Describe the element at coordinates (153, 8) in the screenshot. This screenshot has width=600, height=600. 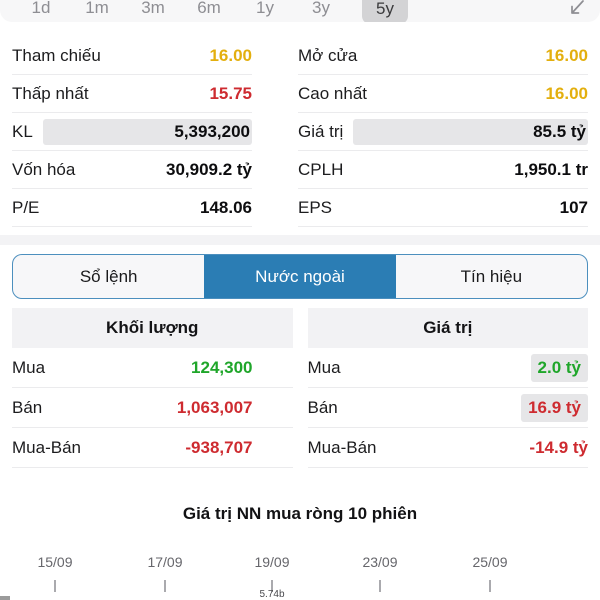
I see `range-3m: 3m` at that location.